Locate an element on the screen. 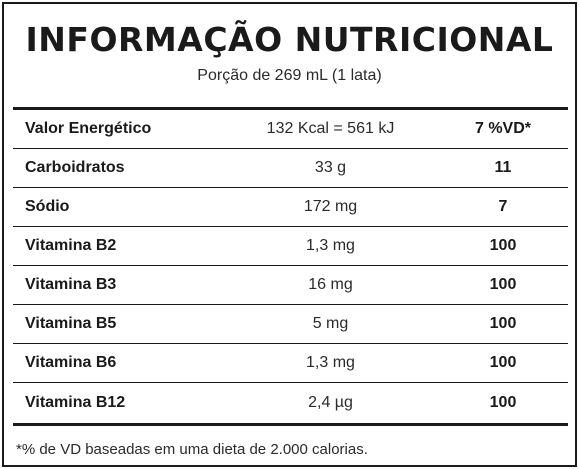 The width and height of the screenshot is (579, 469). nutrient-amount: 2,4 µg is located at coordinates (330, 402).